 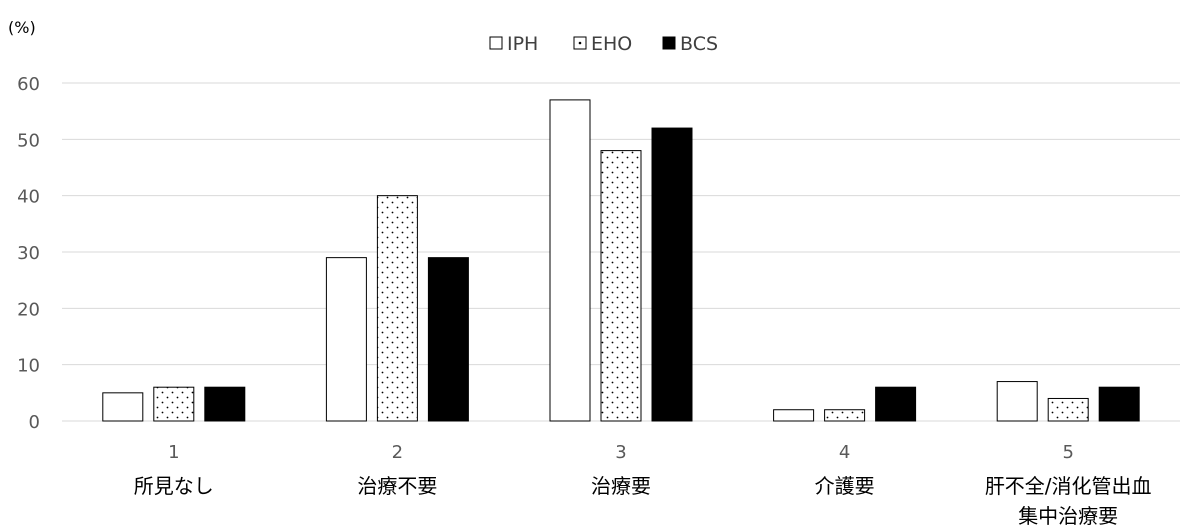 I want to click on y-tick-label: 40, so click(x=28, y=197).